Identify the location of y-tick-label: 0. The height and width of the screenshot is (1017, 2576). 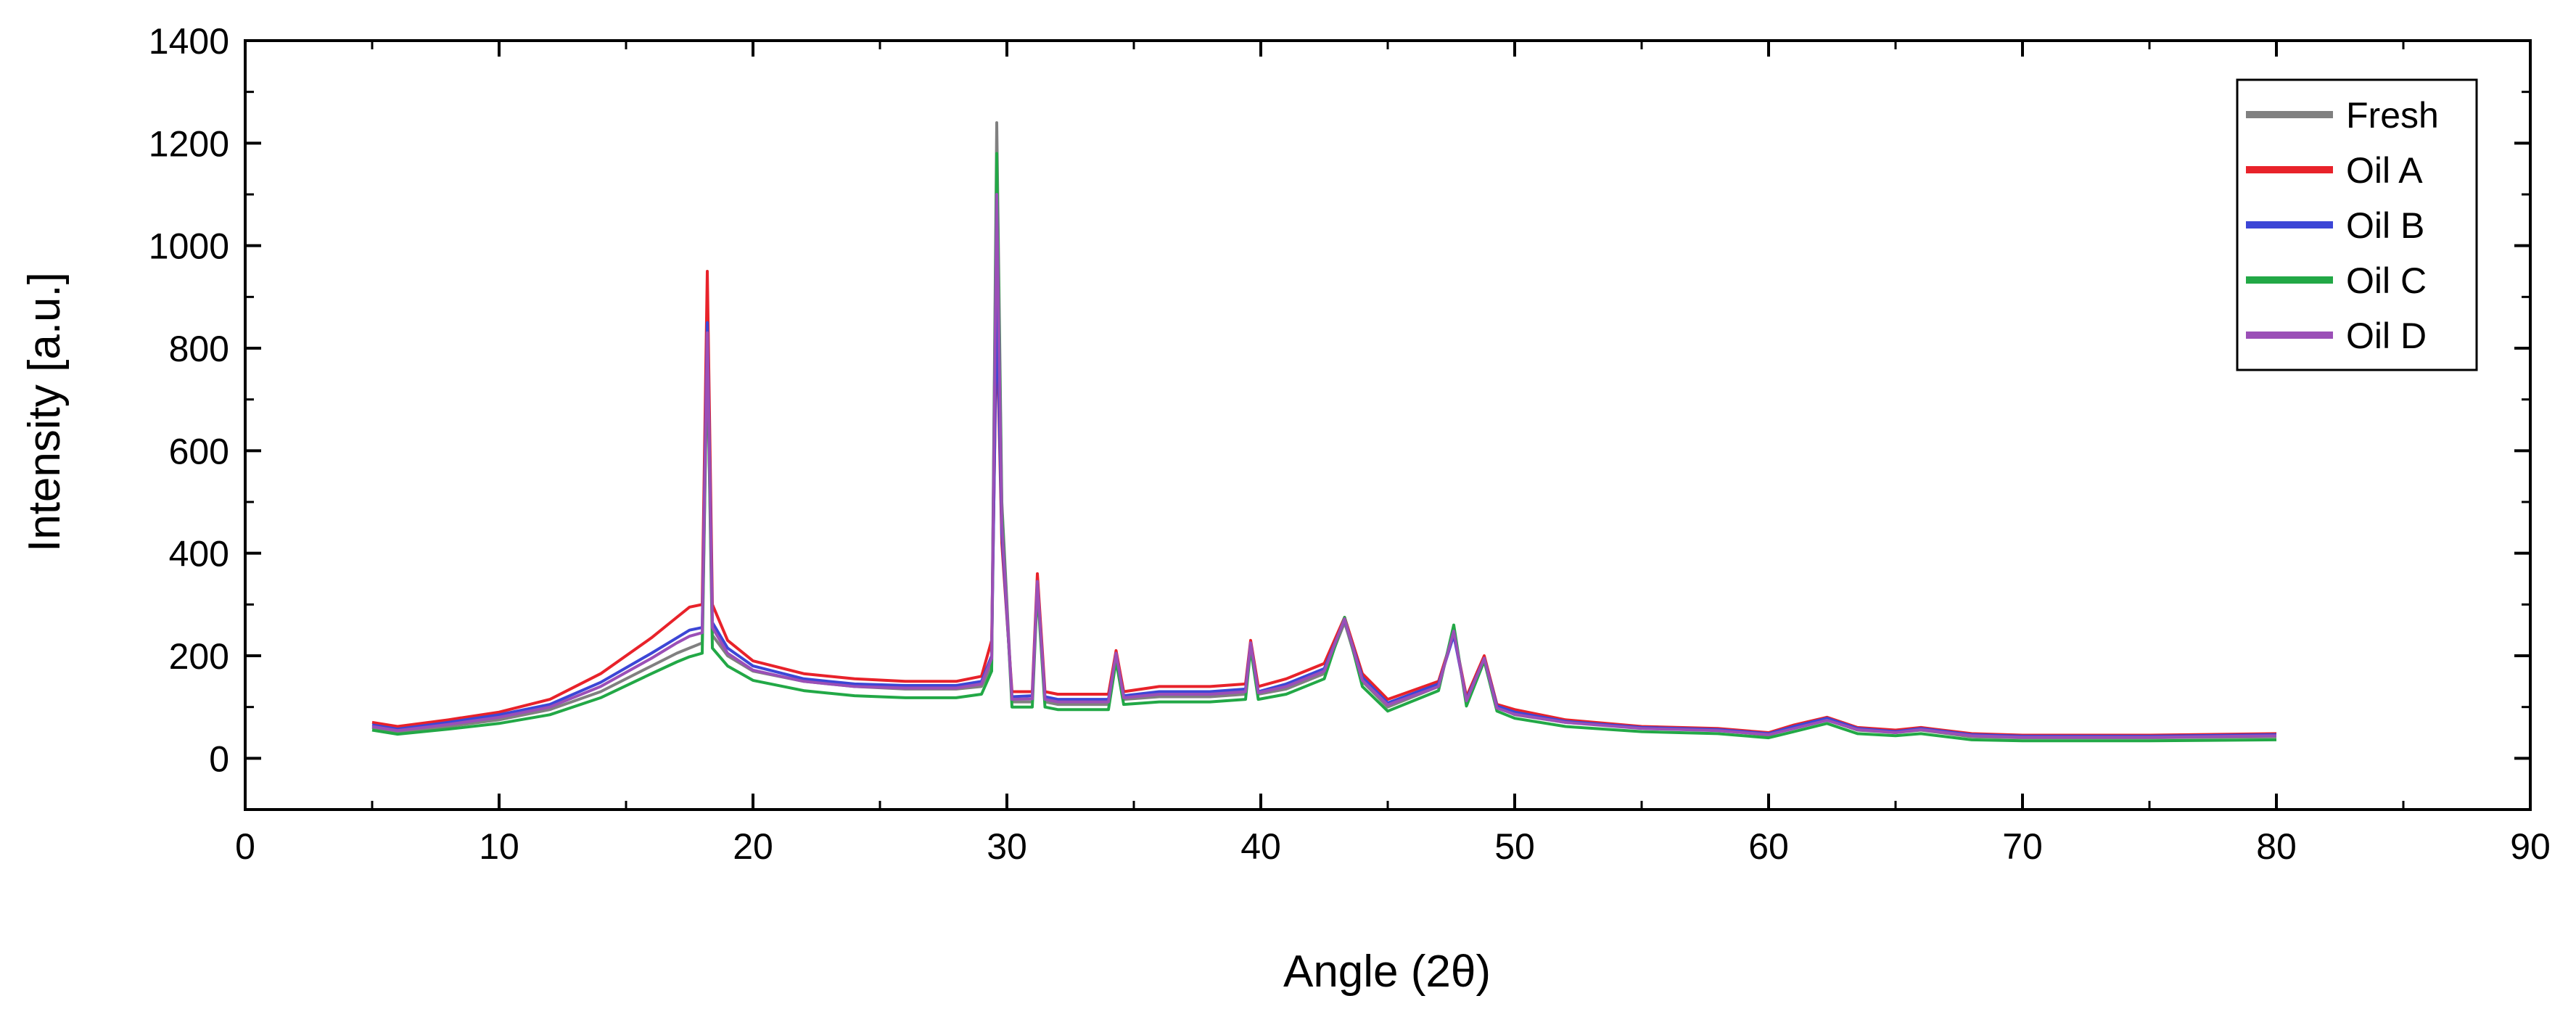
(219, 758).